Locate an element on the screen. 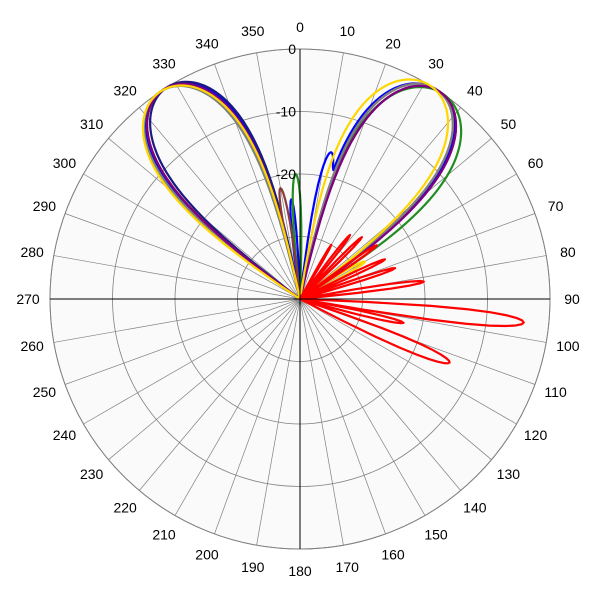 Image resolution: width=600 pixels, height=600 pixels. angle-tick-label: 230 is located at coordinates (92, 474).